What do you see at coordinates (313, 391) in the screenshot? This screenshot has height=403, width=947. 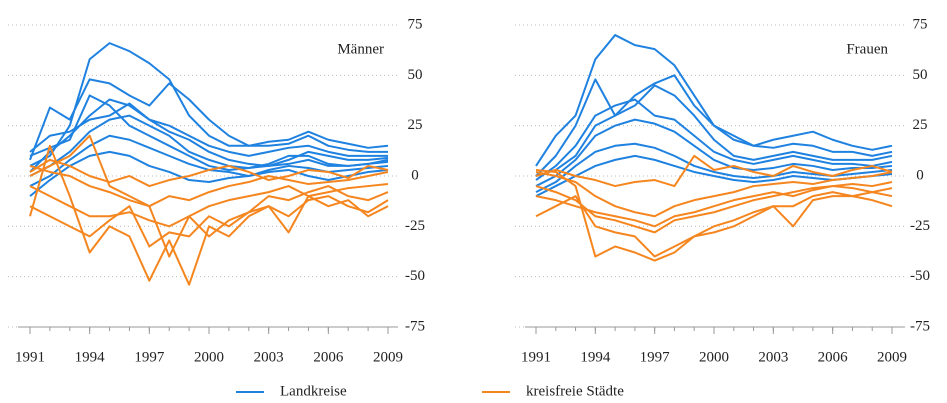 I see `legend-label: Landkreise` at bounding box center [313, 391].